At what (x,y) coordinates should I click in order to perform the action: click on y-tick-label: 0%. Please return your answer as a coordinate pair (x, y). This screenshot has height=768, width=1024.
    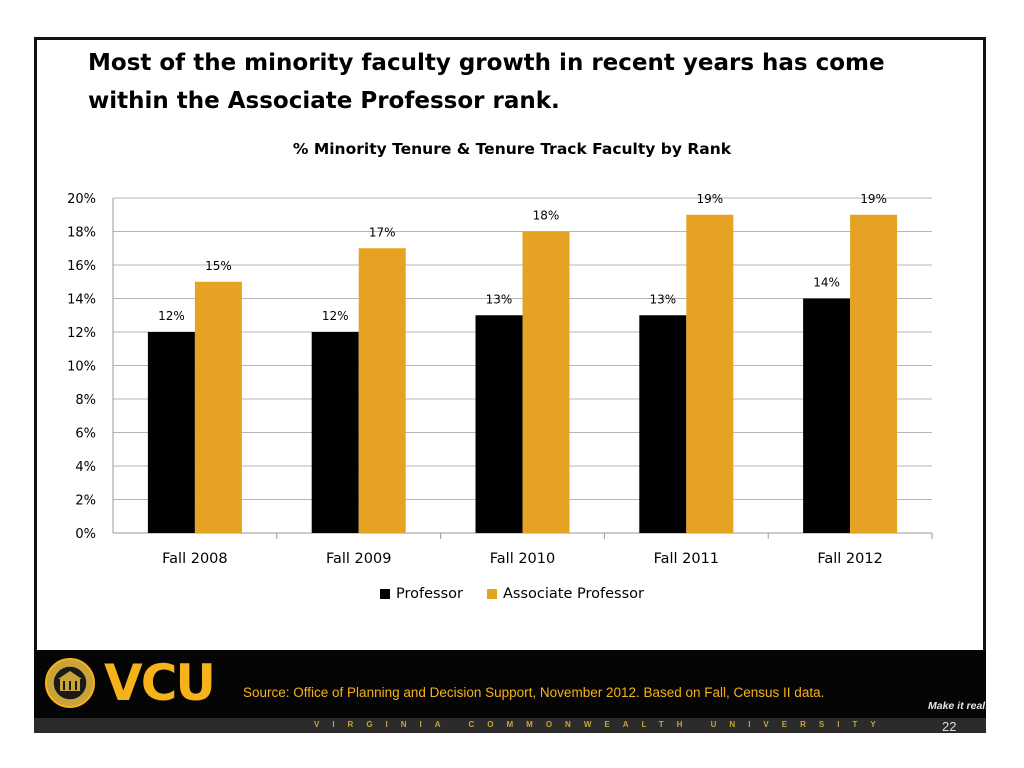
    Looking at the image, I should click on (85, 534).